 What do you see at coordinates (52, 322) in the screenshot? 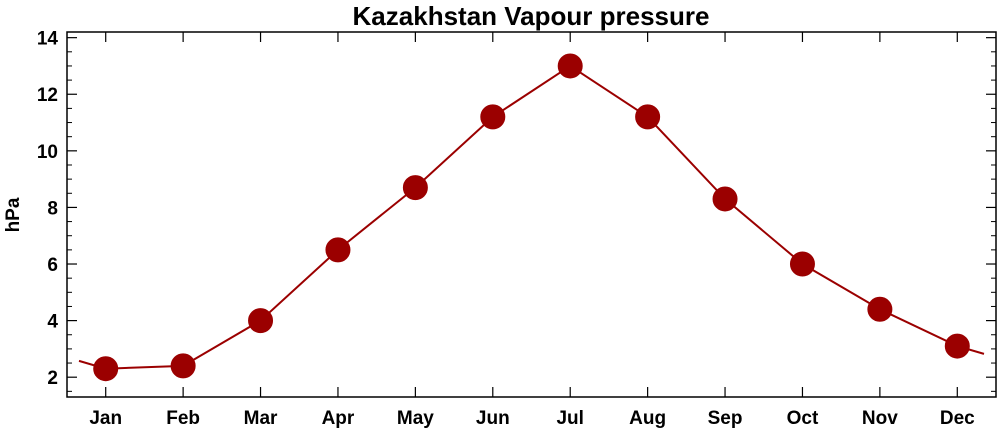
I see `y-tick-label: 4` at bounding box center [52, 322].